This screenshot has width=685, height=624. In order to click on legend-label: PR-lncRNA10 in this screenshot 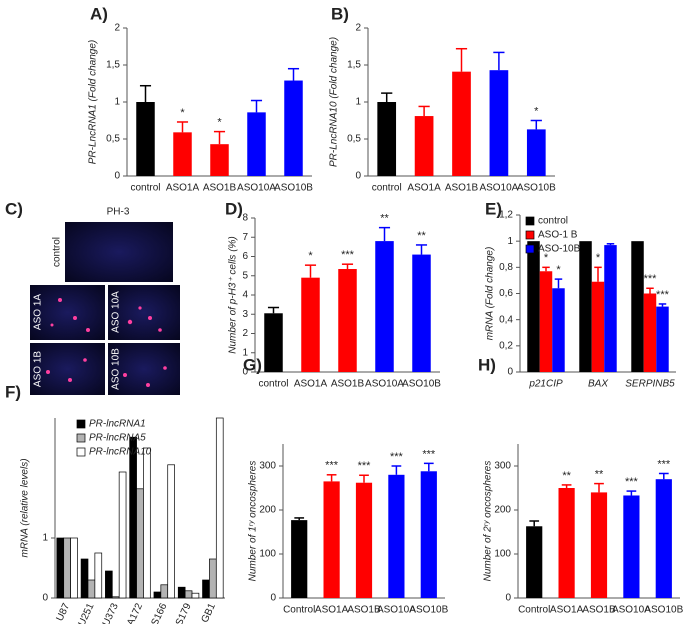, I will do `click(120, 452)`.